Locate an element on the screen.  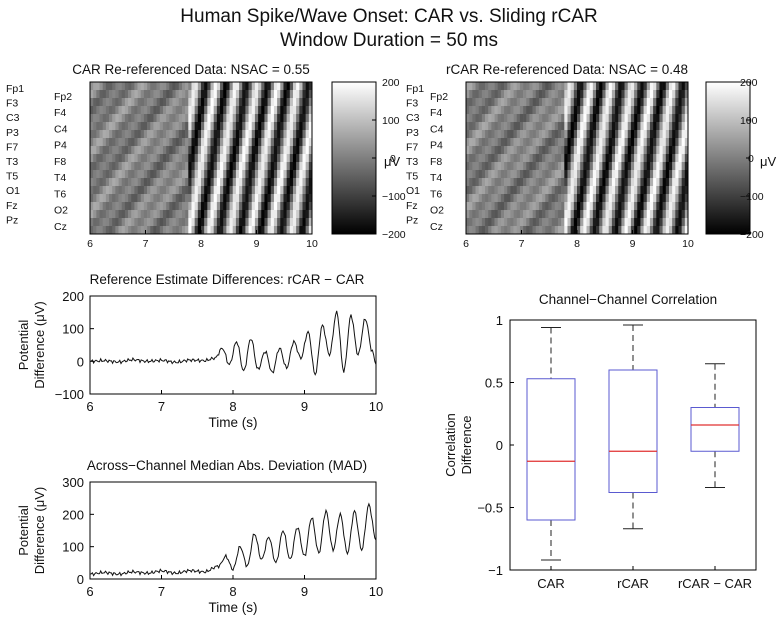
channel-label: Fp2 is located at coordinates (439, 97).